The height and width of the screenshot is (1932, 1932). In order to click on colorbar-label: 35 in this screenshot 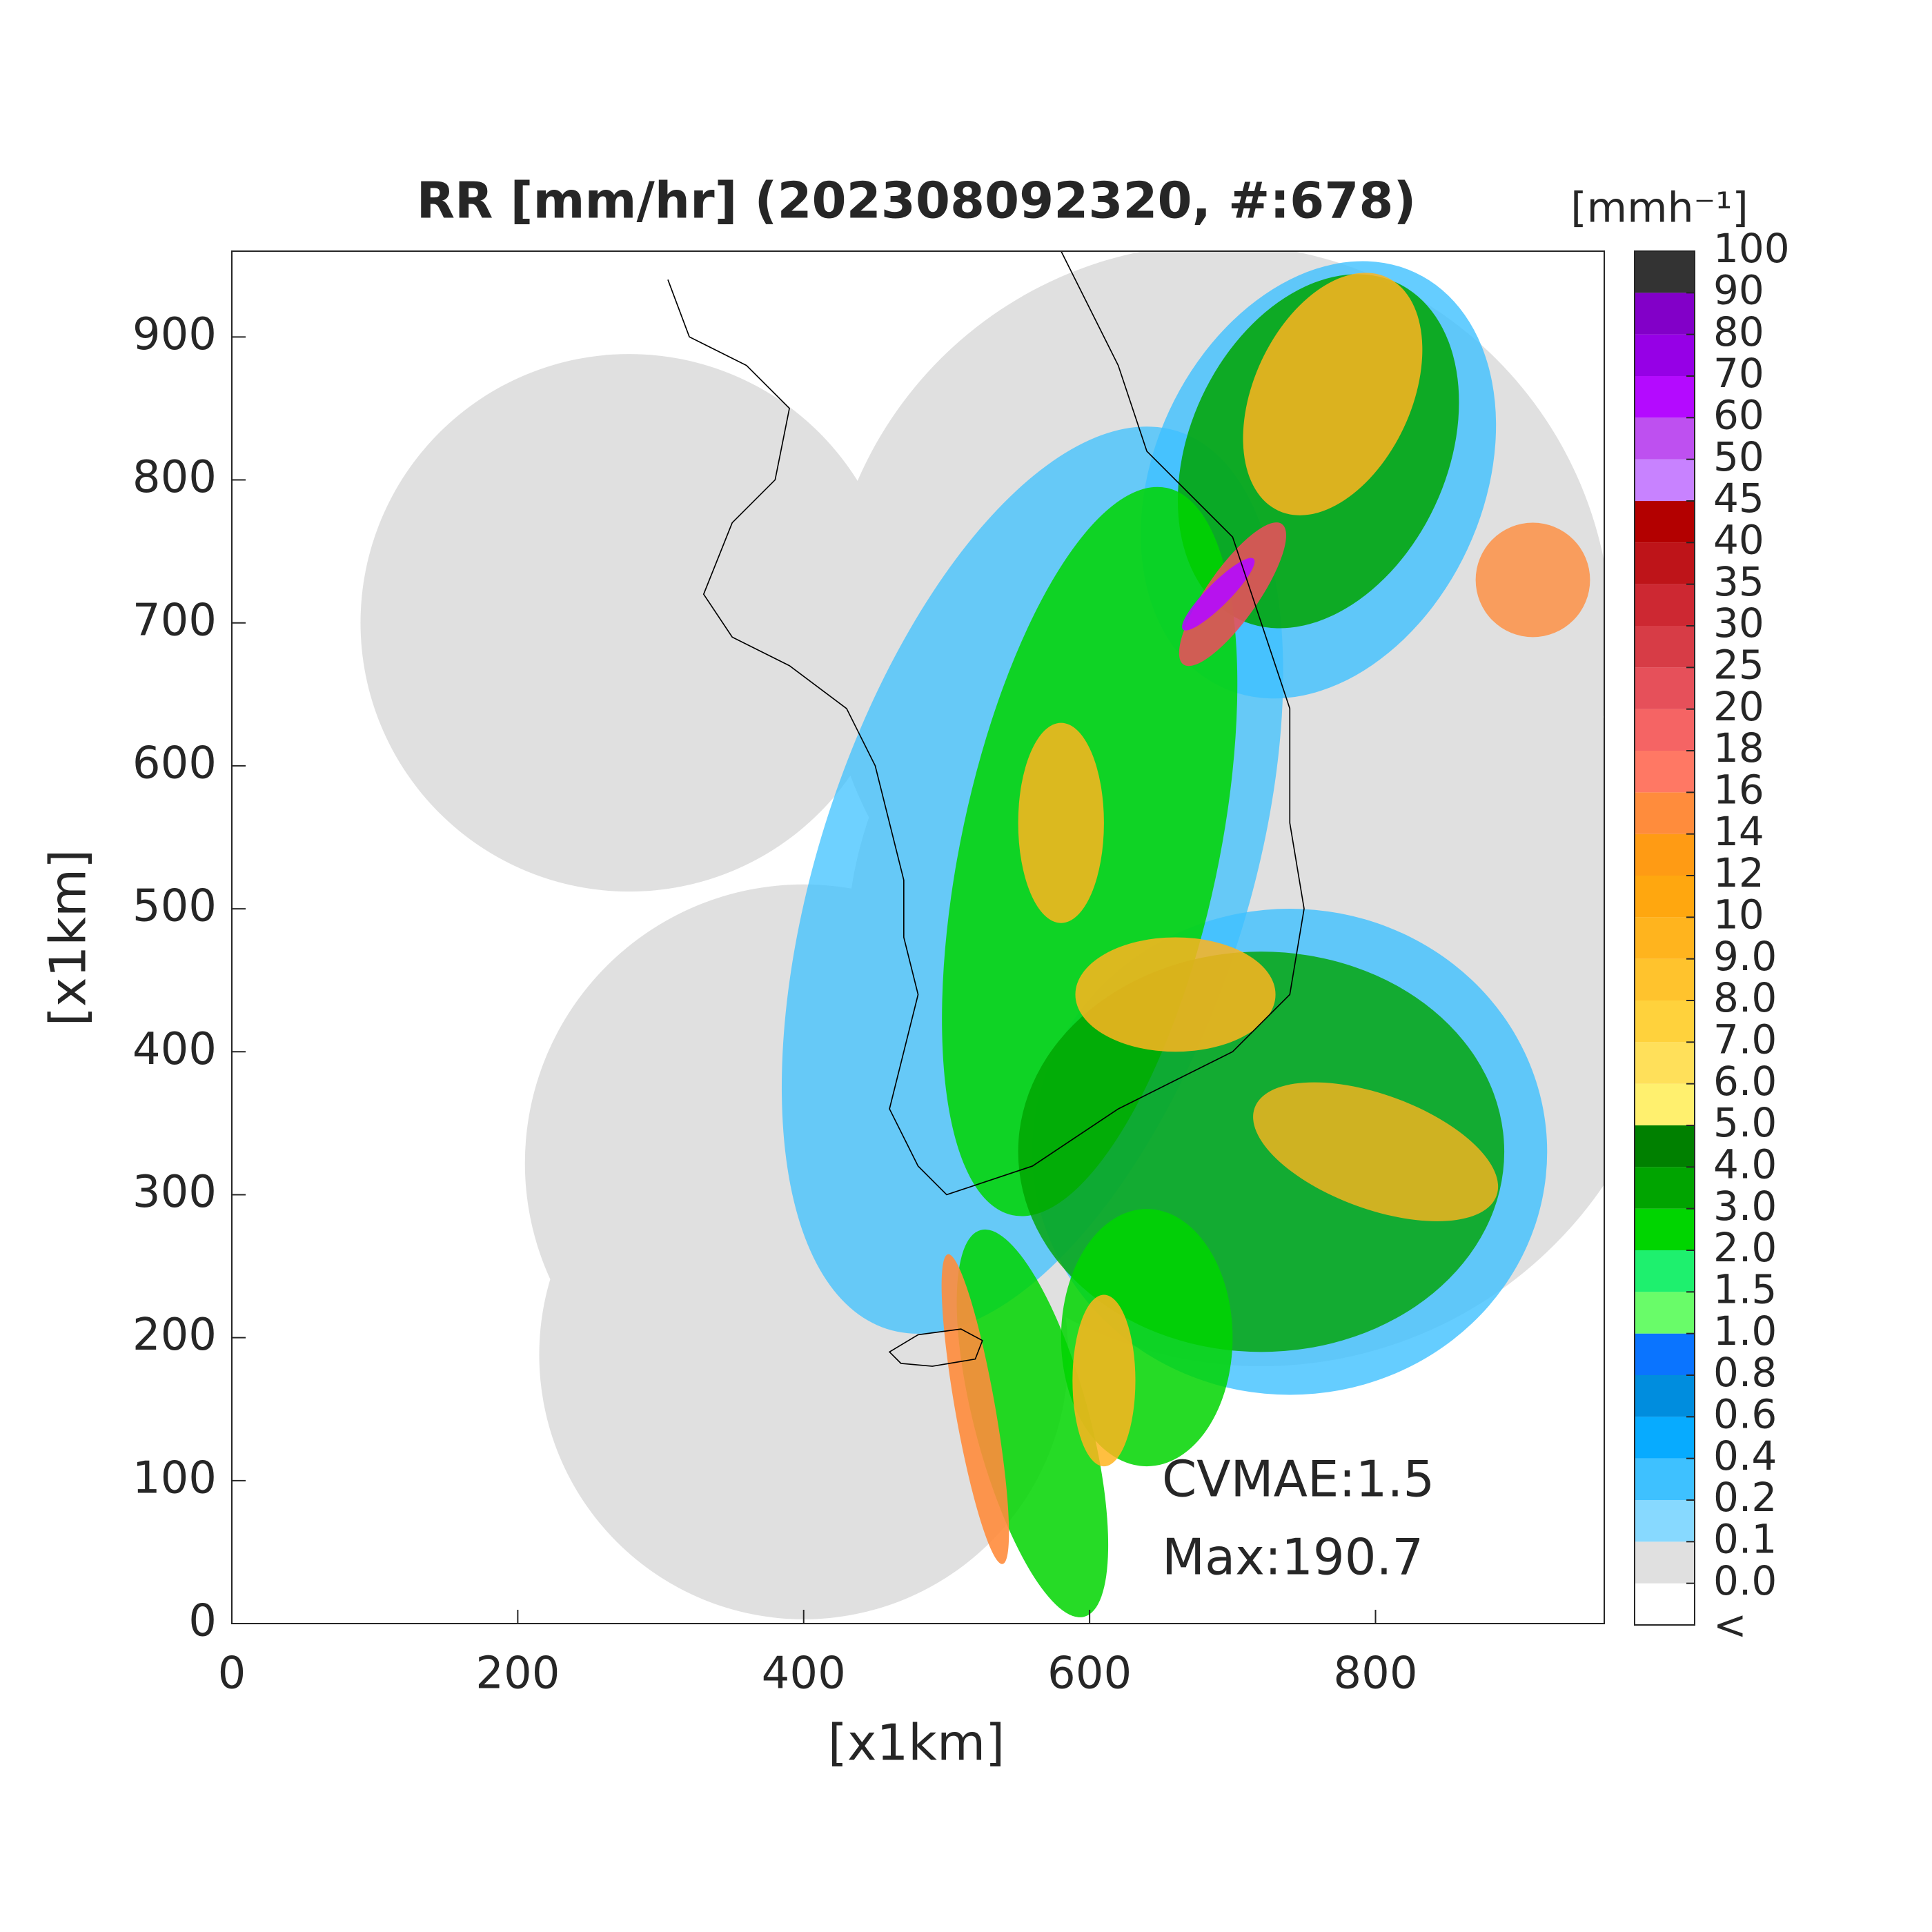, I will do `click(1738, 581)`.